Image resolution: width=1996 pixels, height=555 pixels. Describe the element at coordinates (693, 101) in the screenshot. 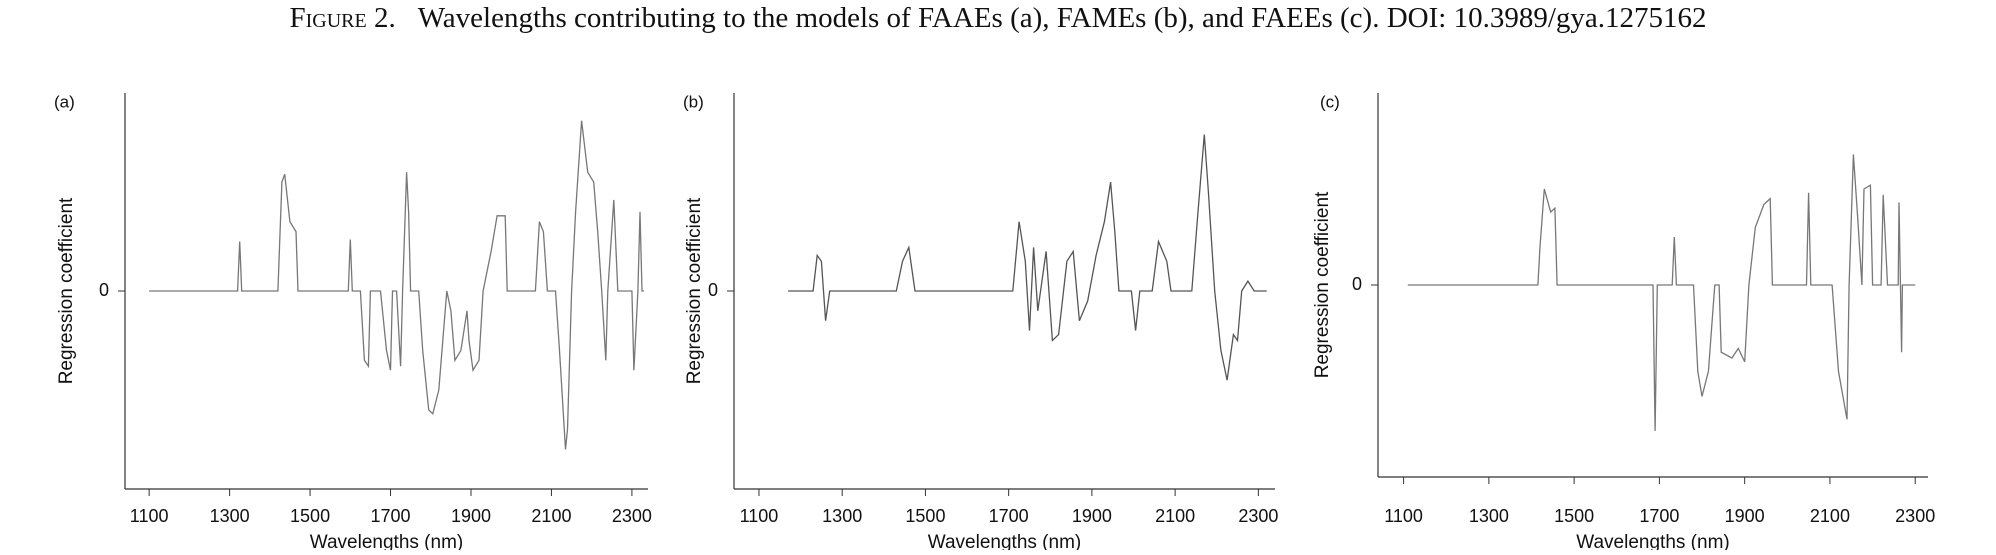

I see `panel-label: (b)` at that location.